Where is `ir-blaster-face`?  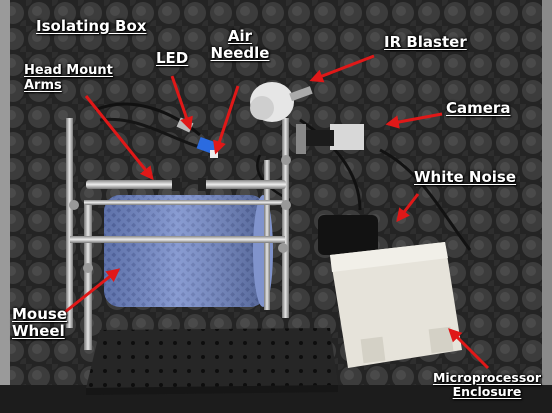
ir-blaster-face is located at coordinates (262, 108).